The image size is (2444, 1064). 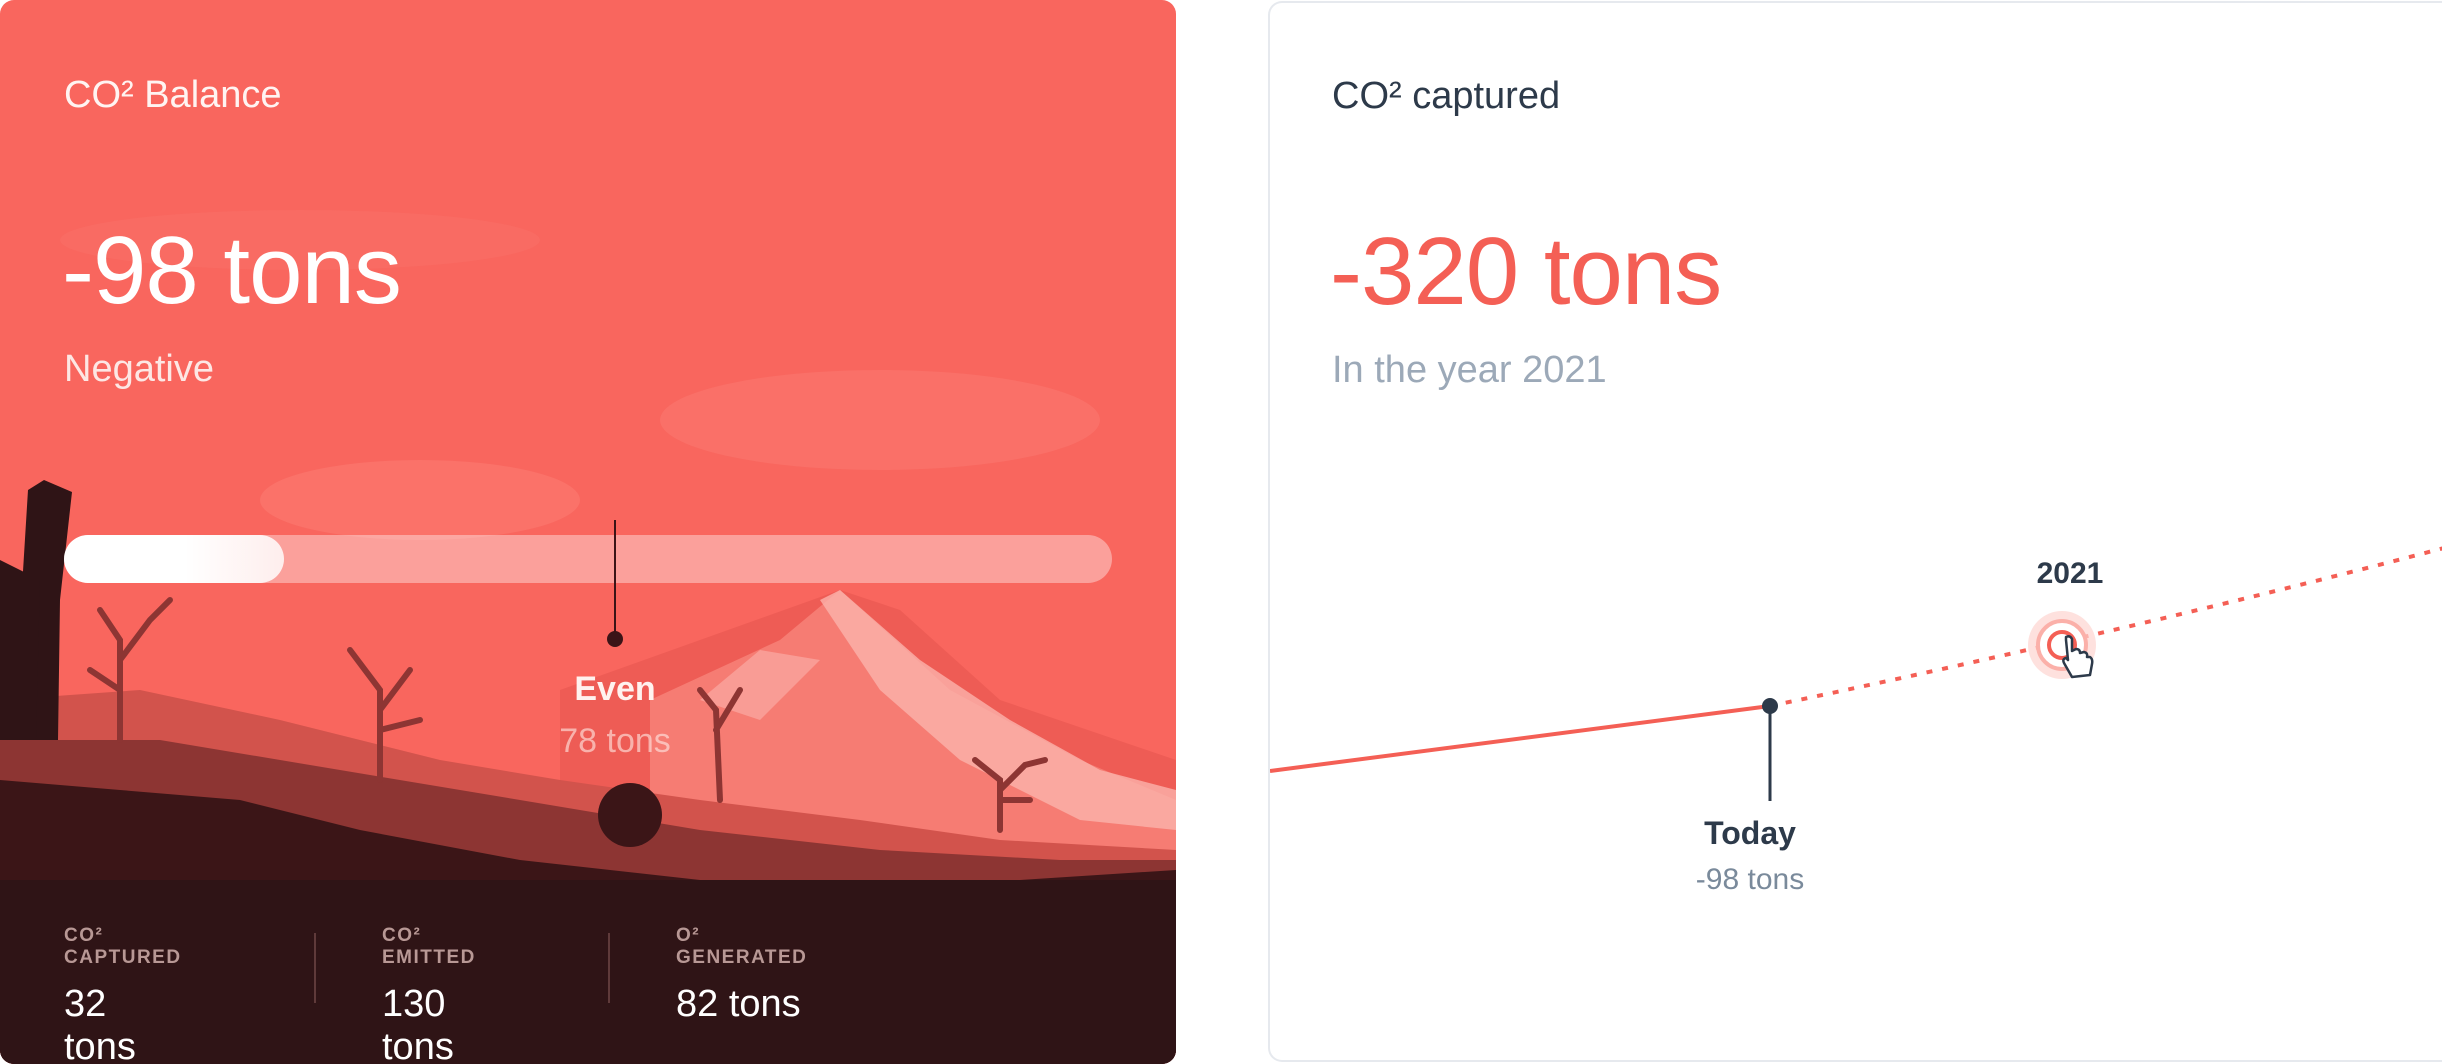 I want to click on stat-value: 82 tons, so click(x=738, y=1004).